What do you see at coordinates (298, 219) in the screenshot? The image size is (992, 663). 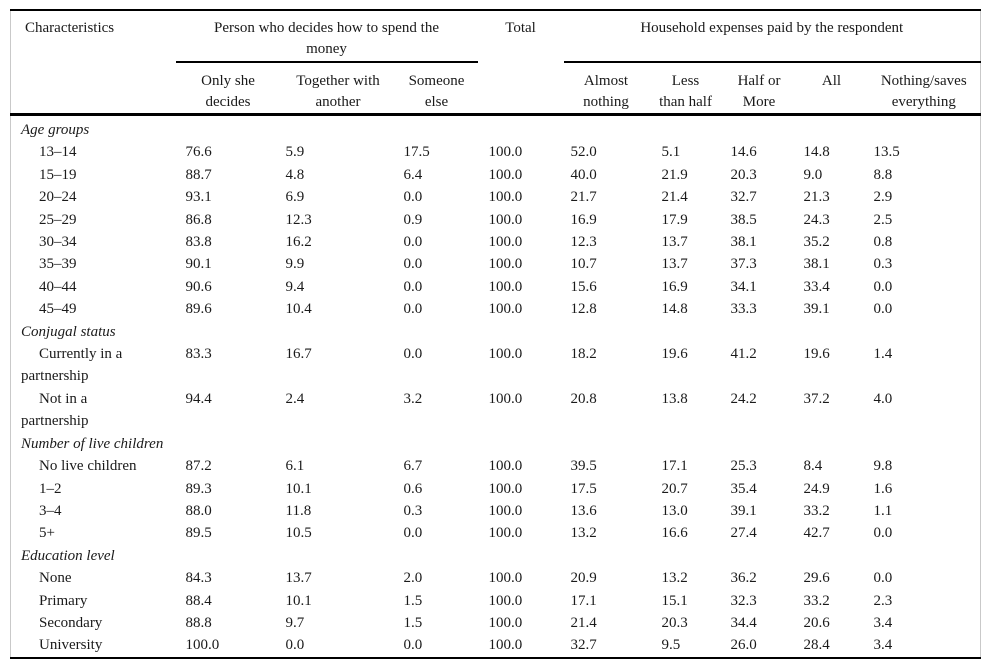 I see `value-cell: 12.3` at bounding box center [298, 219].